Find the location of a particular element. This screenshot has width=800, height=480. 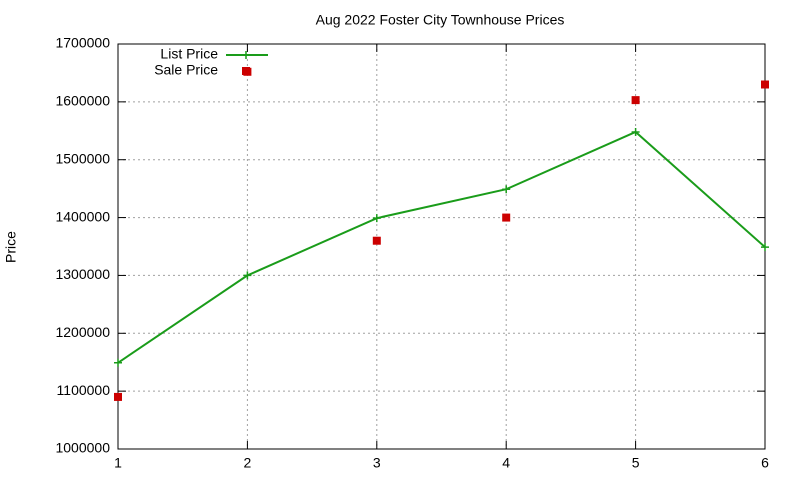

legend-label: Sale Price is located at coordinates (186, 70).